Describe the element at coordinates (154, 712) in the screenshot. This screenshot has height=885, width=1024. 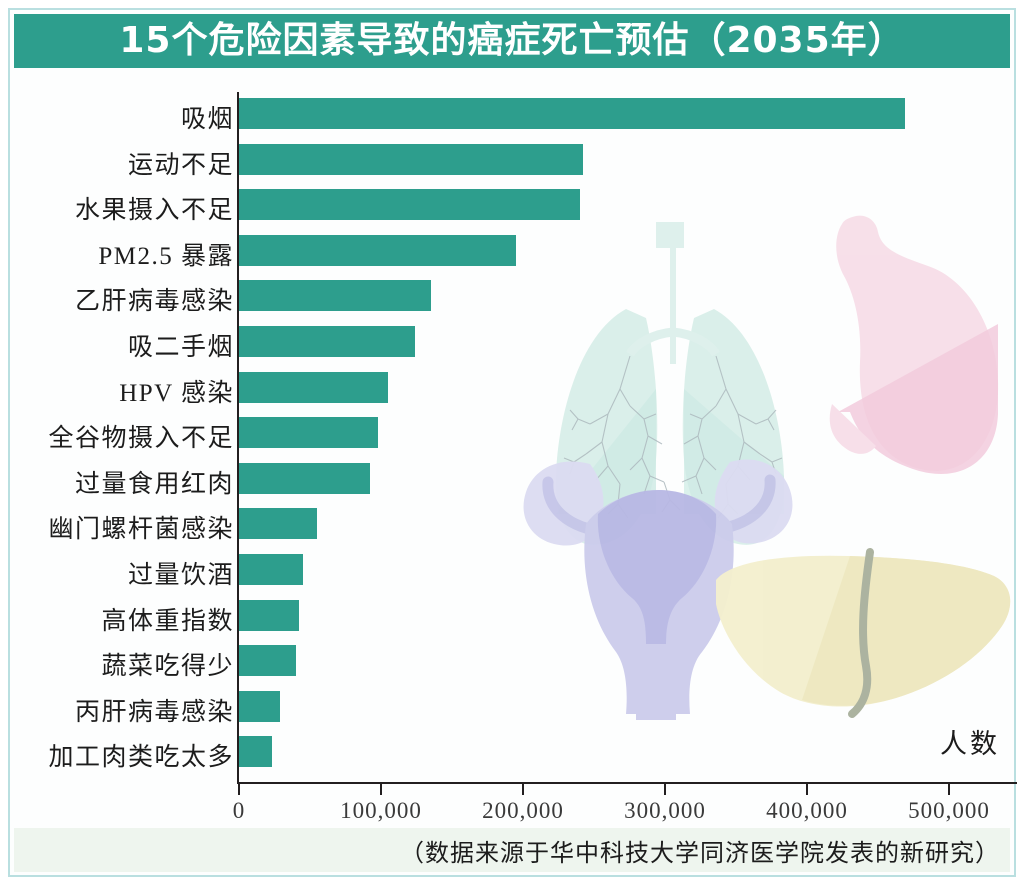
I see `category-label-13: 丙肝病毒感染` at that location.